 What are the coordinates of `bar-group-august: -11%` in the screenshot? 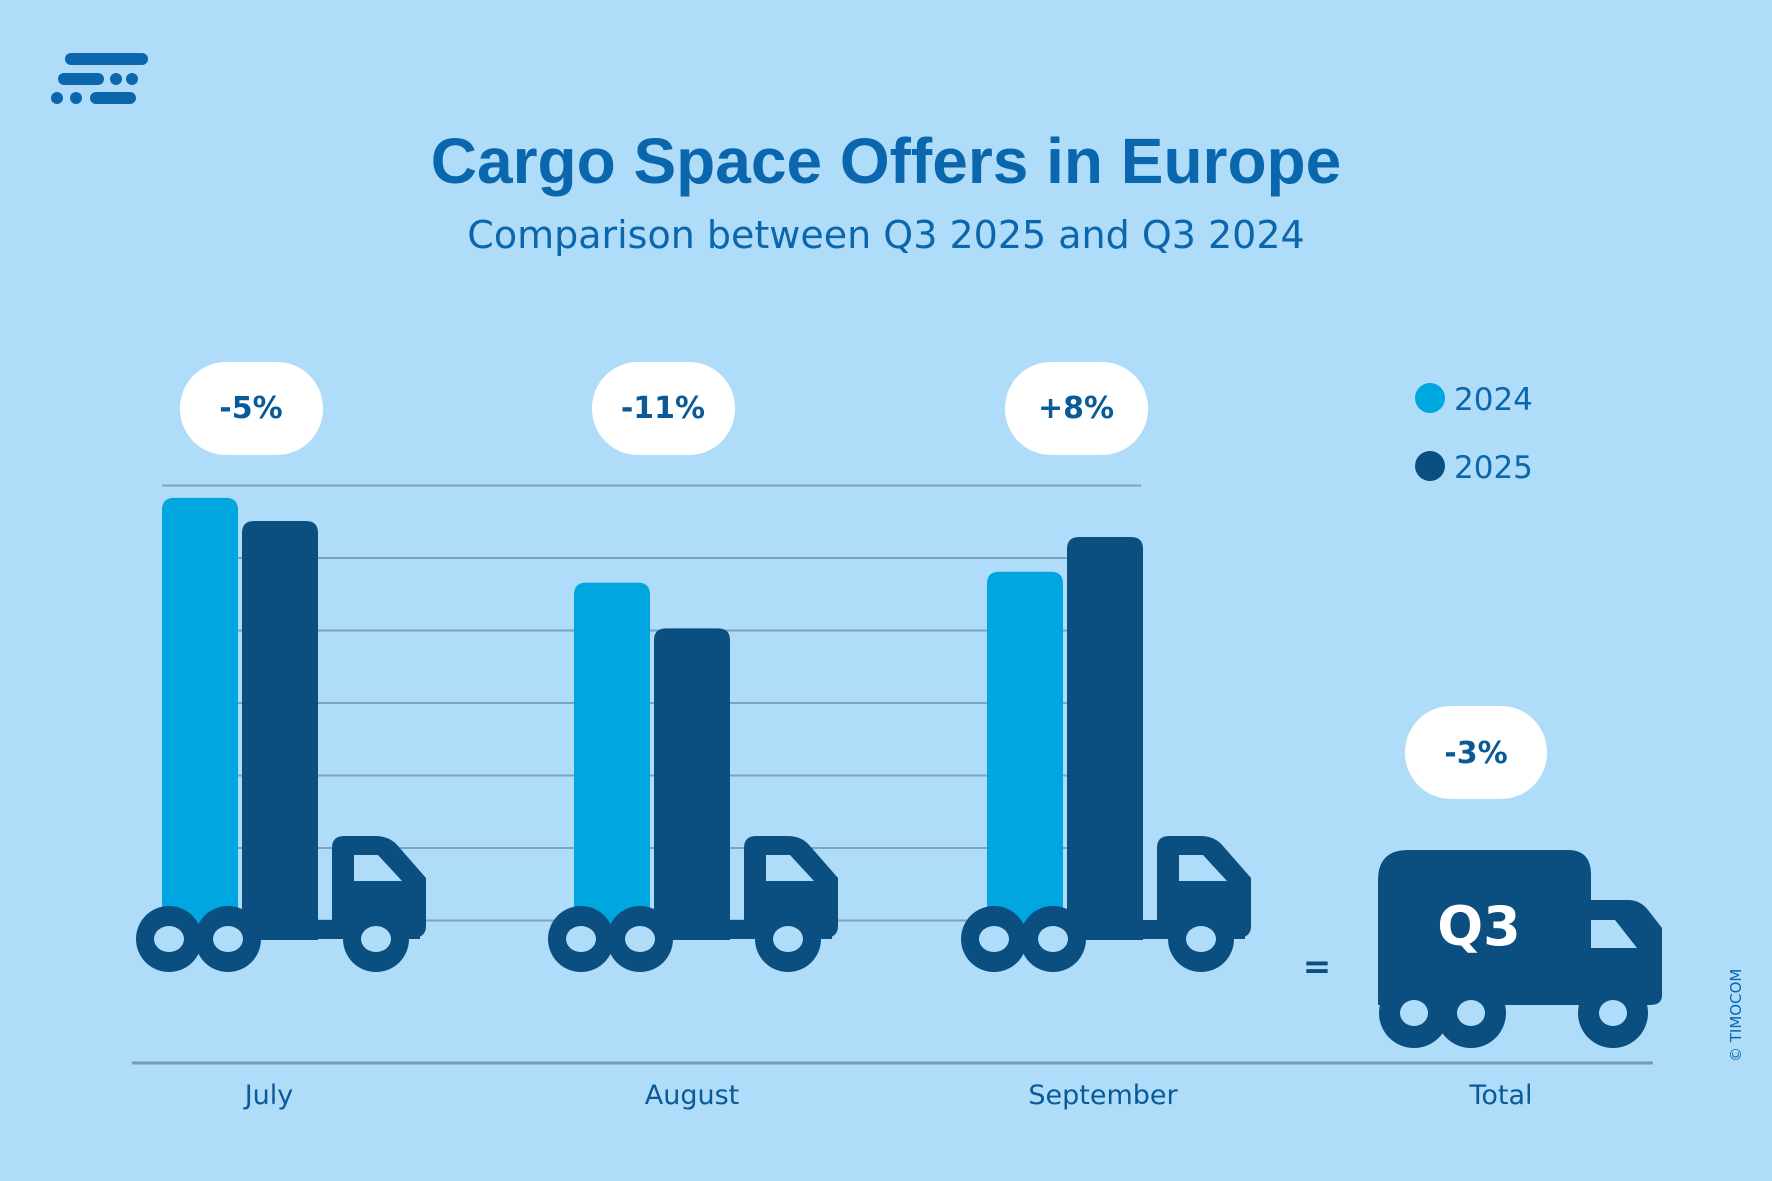 It's located at (693, 667).